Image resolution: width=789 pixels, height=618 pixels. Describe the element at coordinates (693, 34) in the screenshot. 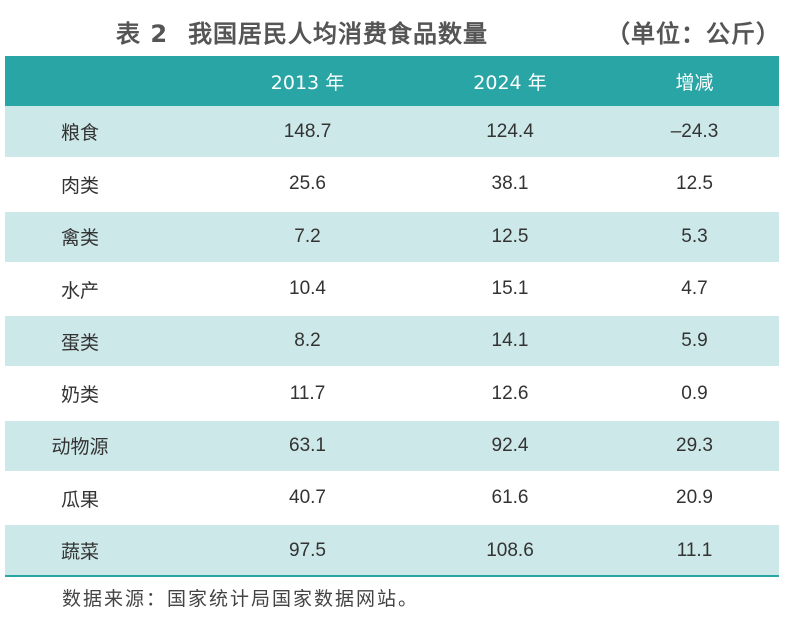

I see `table-unit: （单位：公斤）` at that location.